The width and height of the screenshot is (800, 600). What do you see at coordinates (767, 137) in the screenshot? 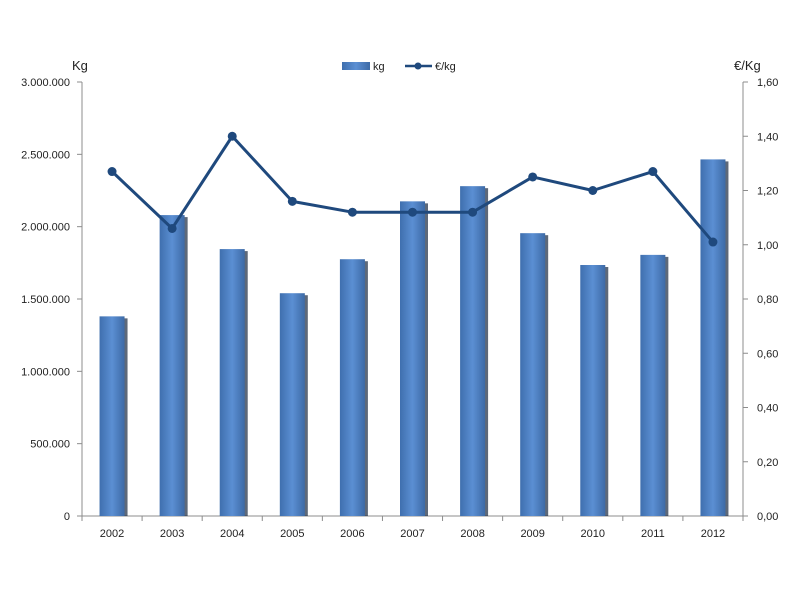
I see `y2-tick-label: 1,40` at bounding box center [767, 137].